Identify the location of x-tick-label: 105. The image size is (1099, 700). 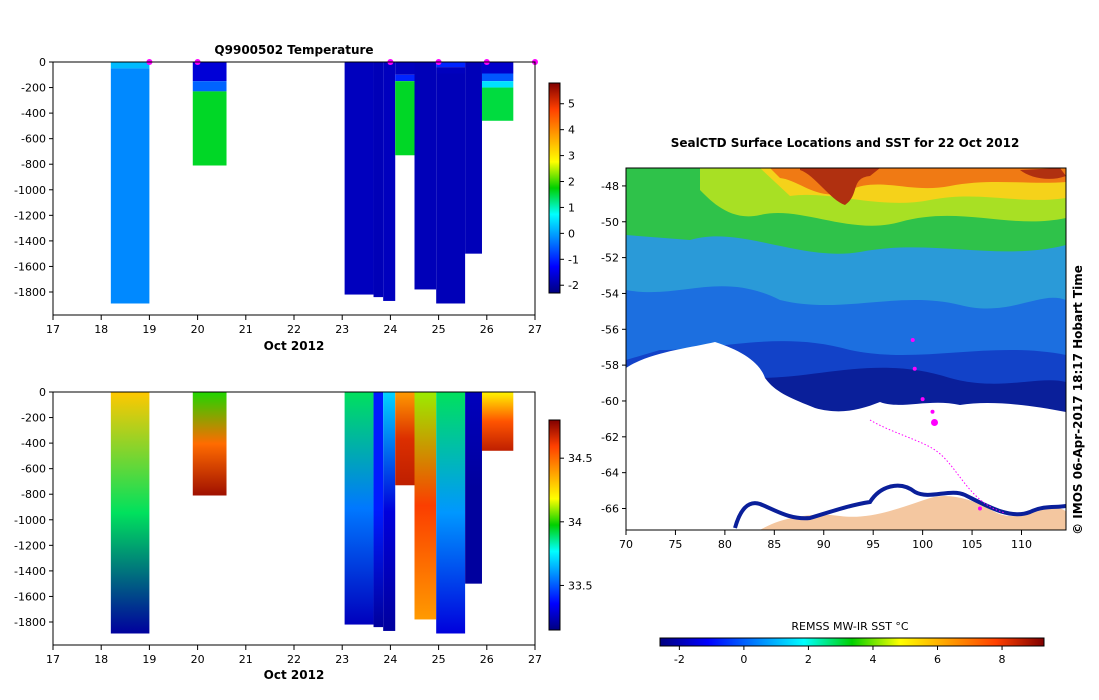
(972, 544).